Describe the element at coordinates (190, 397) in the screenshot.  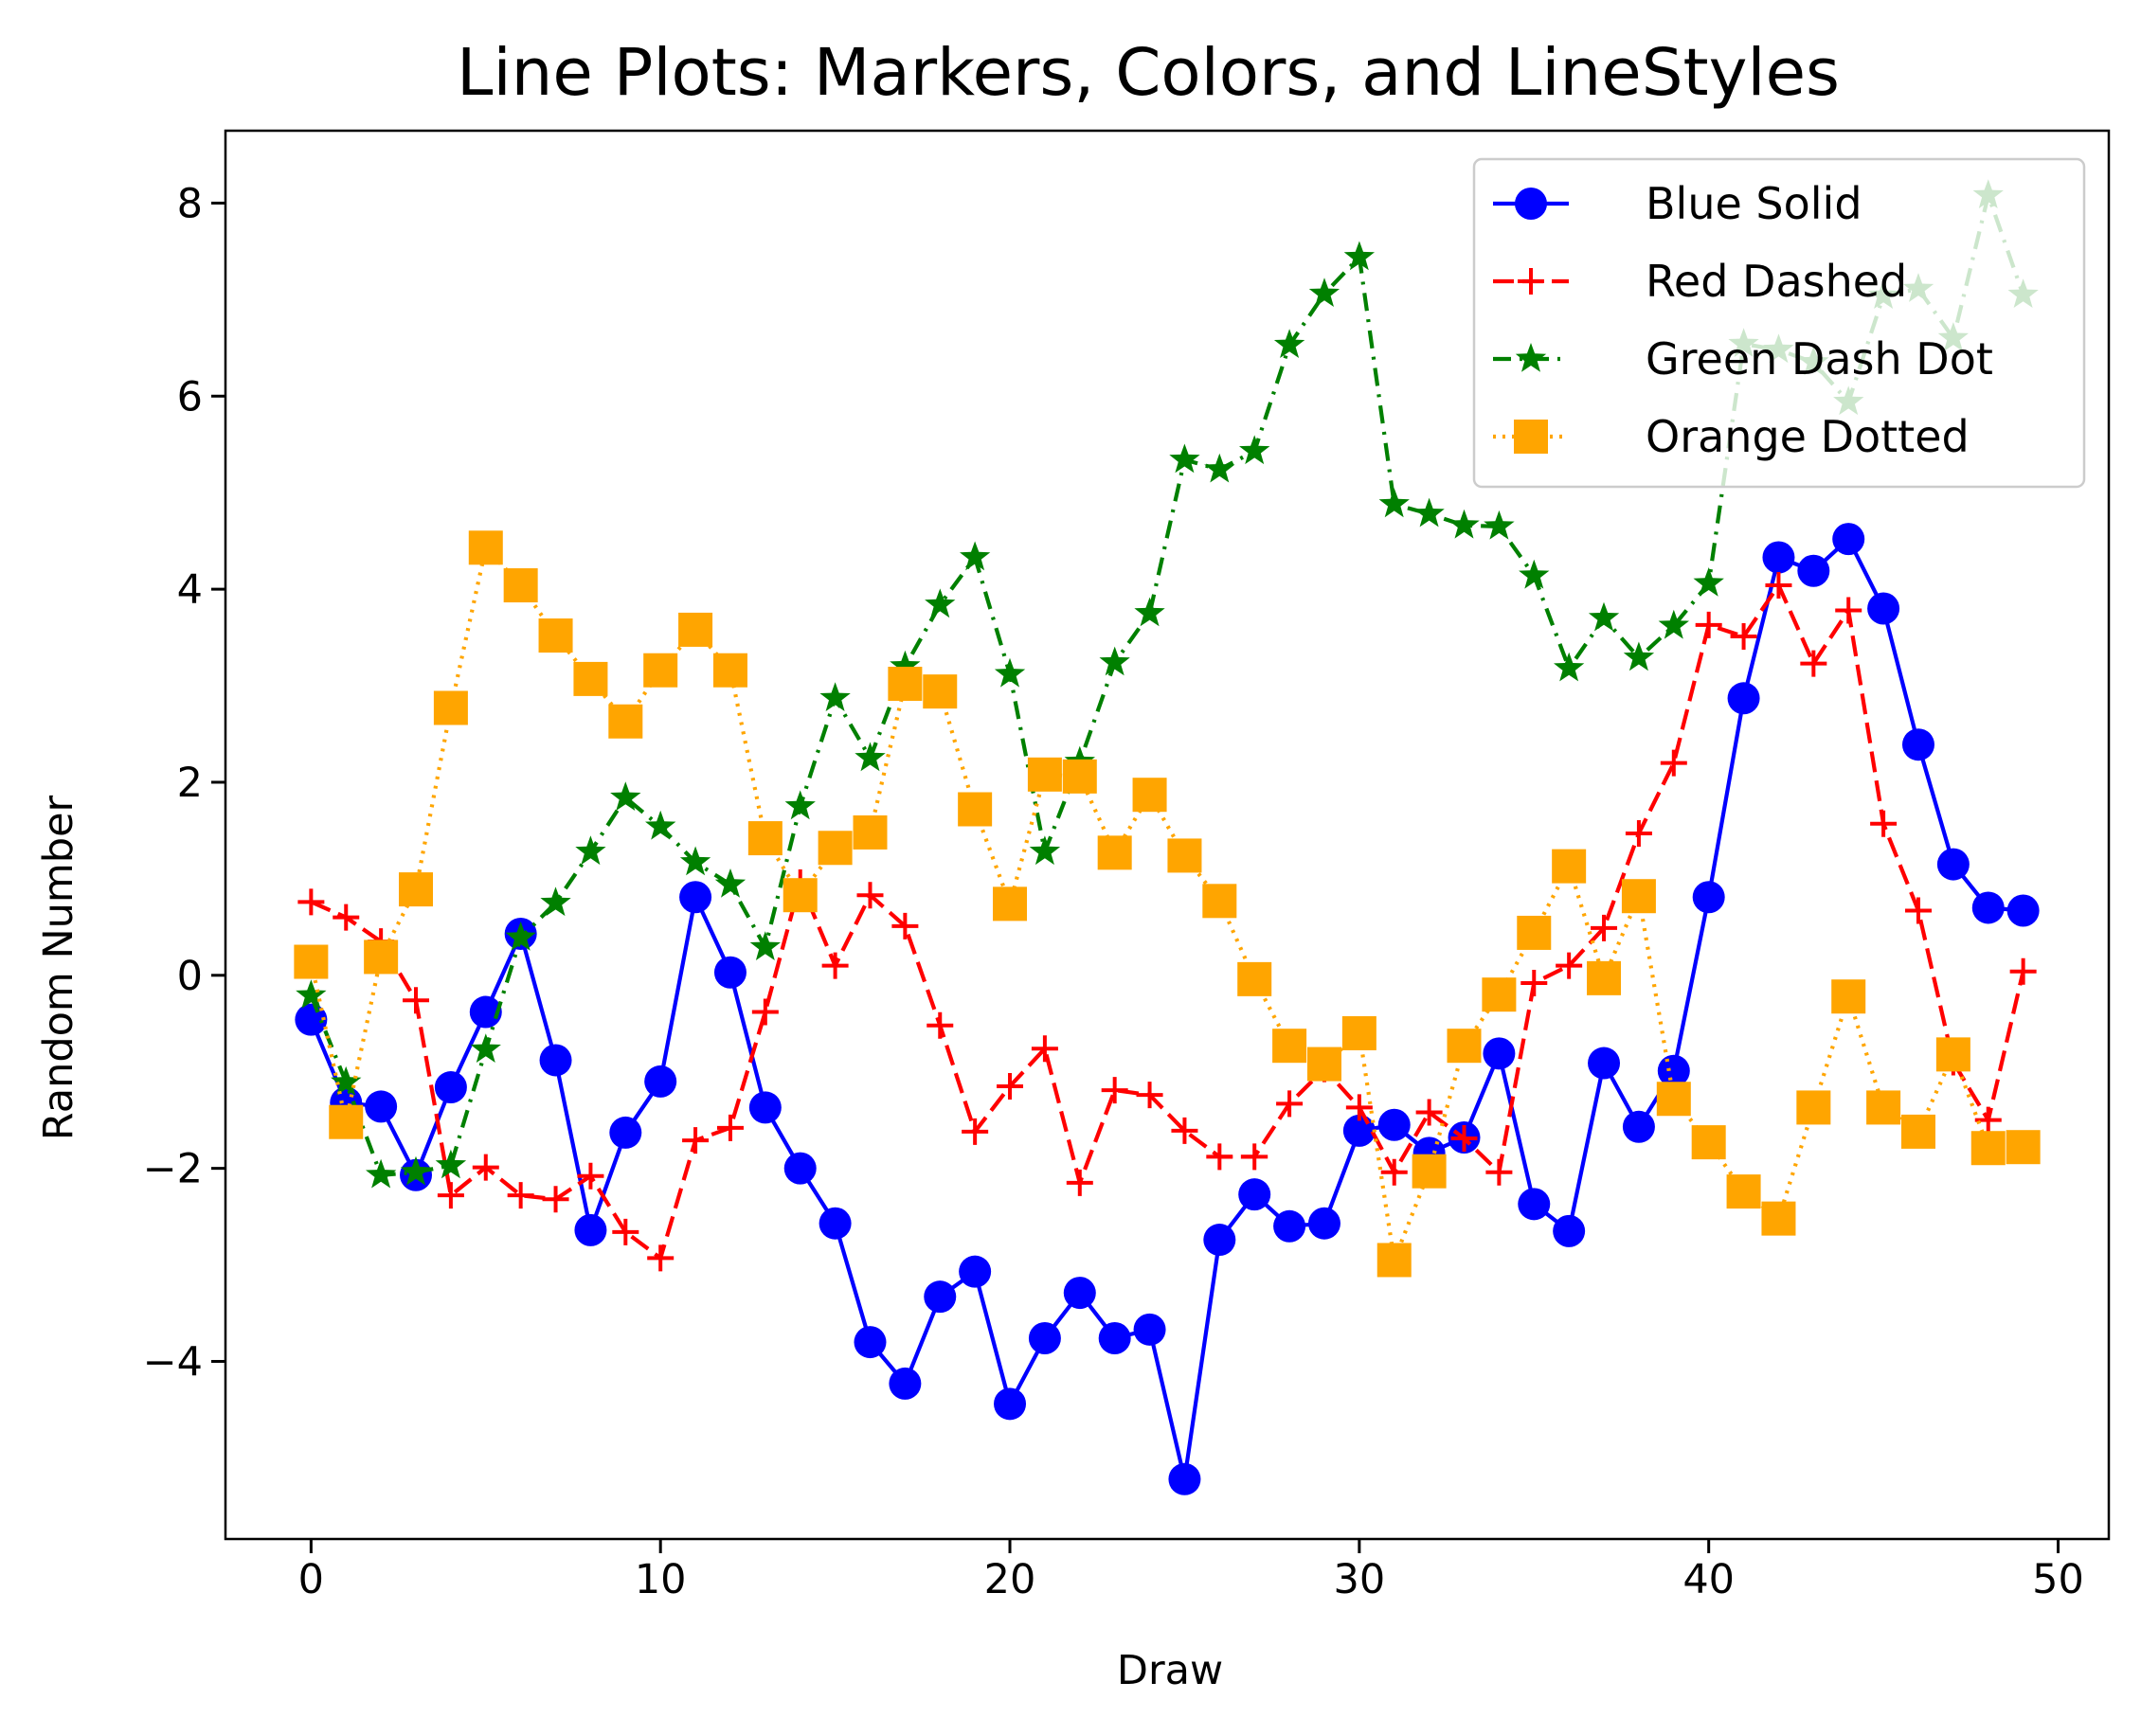
I see `y-tick-label: 6` at that location.